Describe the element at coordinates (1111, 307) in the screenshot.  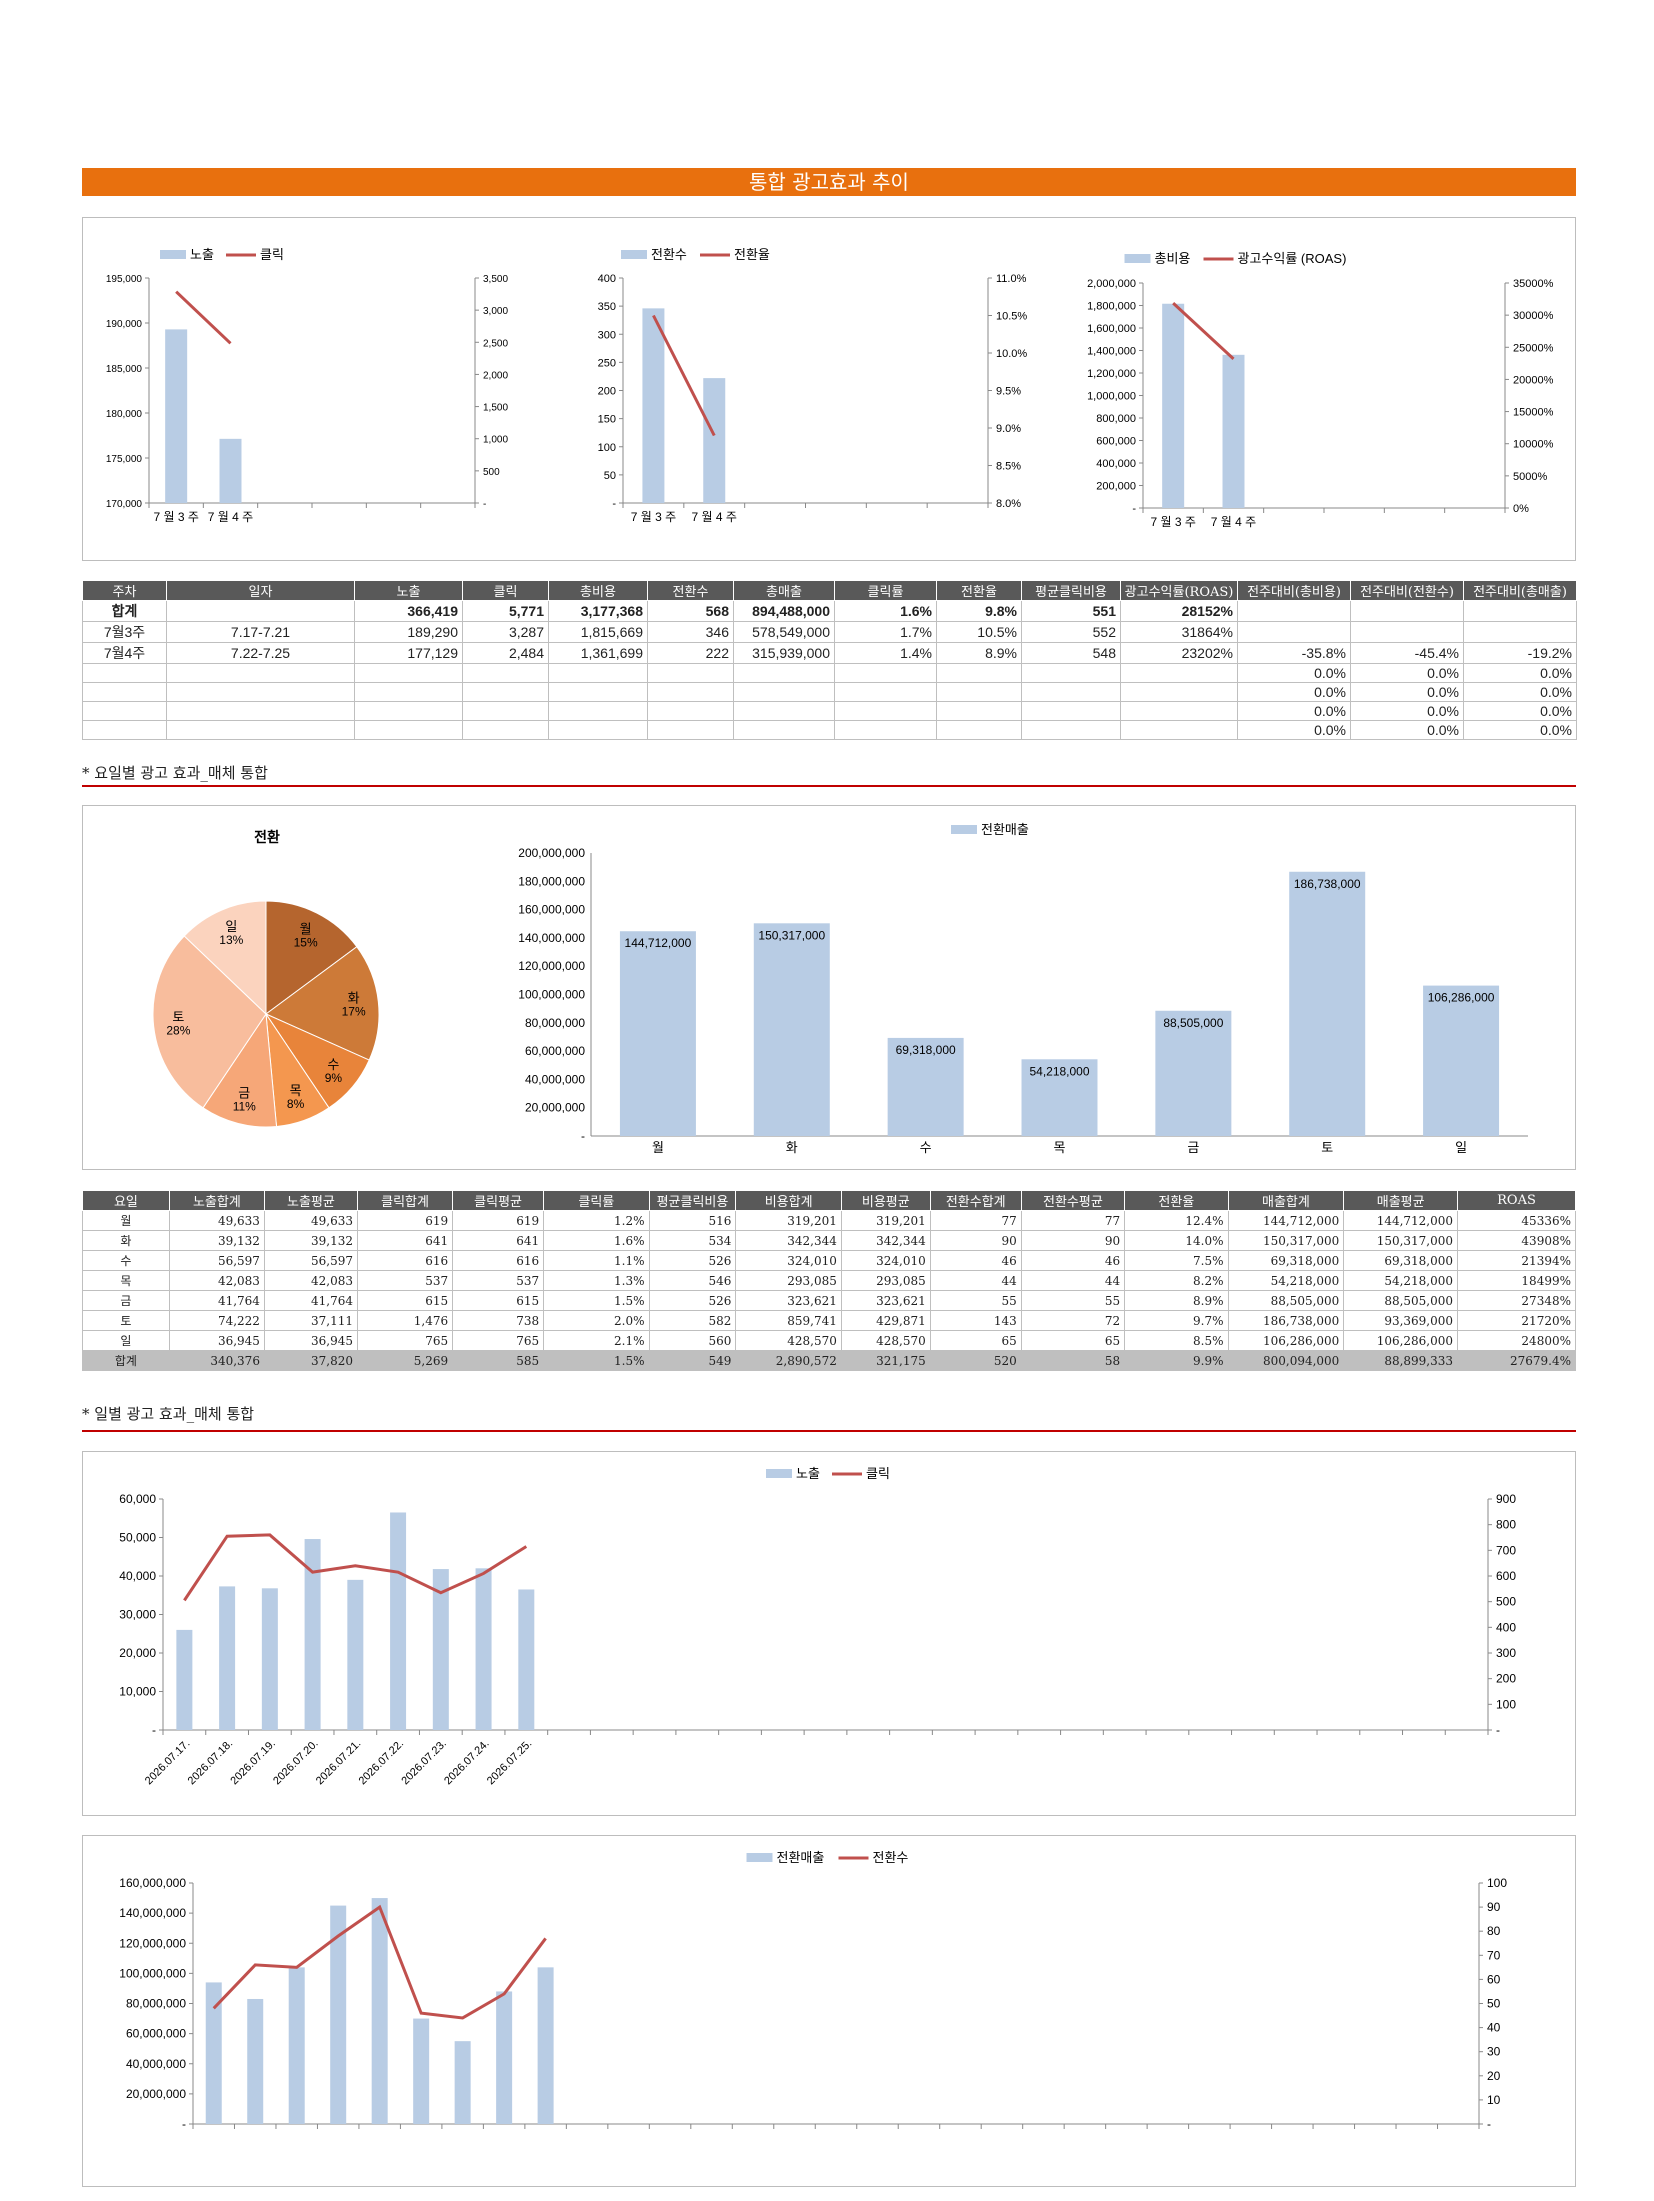
I see `left-axis-tick-label: 1,800,000` at that location.